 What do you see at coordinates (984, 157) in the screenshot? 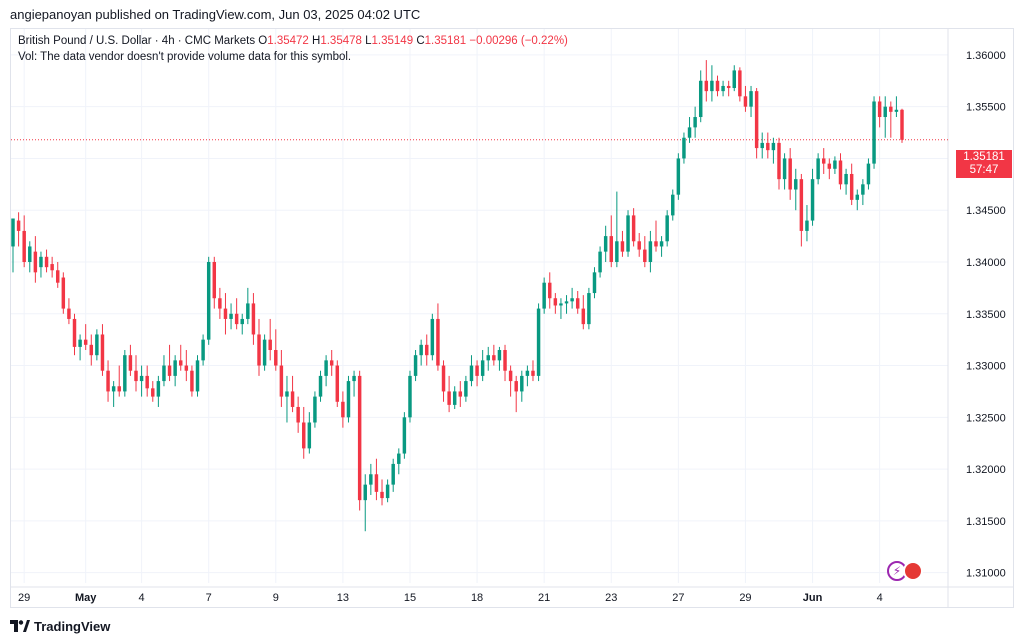
I see `current-price-value: 1.35181` at bounding box center [984, 157].